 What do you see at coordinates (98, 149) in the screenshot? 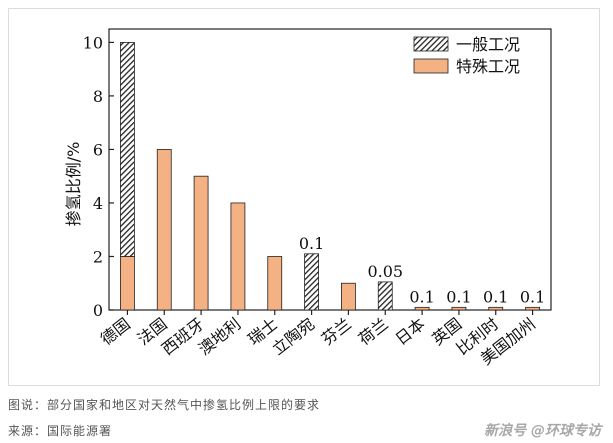
I see `y-tick-label: 6` at bounding box center [98, 149].